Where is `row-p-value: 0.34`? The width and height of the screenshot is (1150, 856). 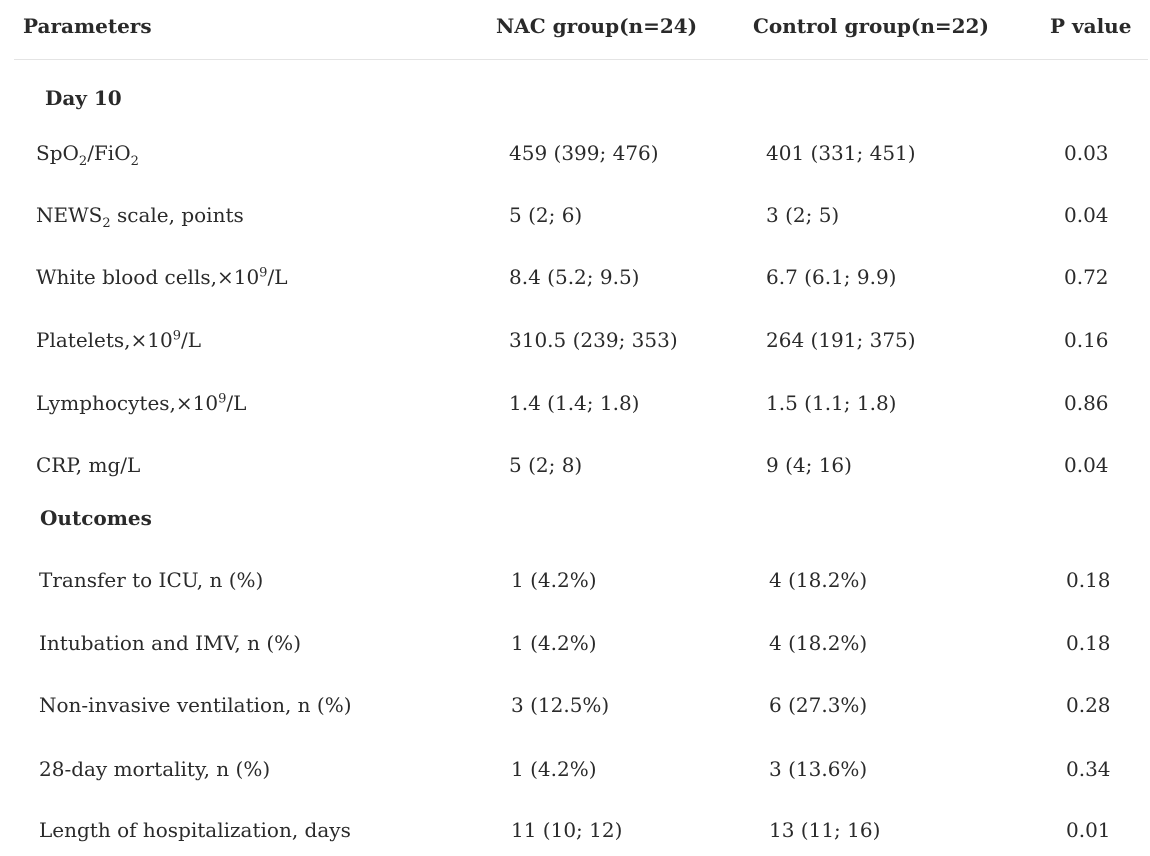 row-p-value: 0.34 is located at coordinates (1088, 769).